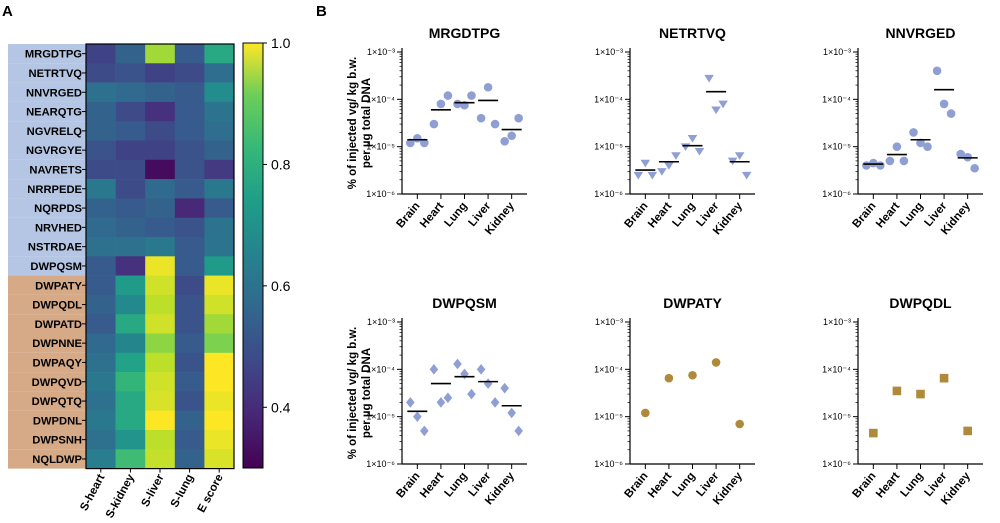 Image resolution: width=1000 pixels, height=523 pixels. What do you see at coordinates (54, 113) in the screenshot?
I see `heatmap-row-label: NEARQTG` at bounding box center [54, 113].